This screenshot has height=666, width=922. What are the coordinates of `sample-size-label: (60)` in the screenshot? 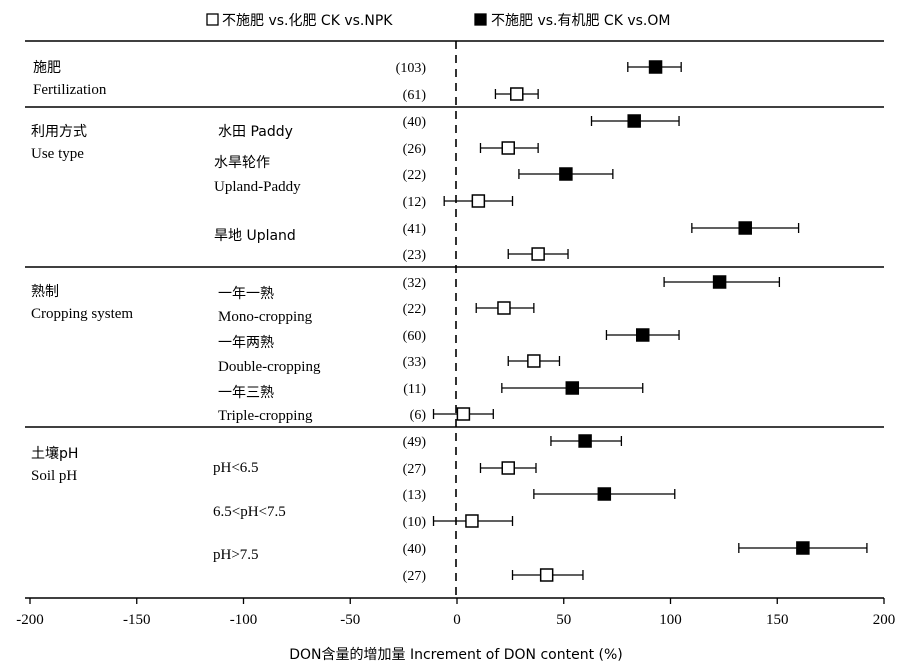 It's located at (415, 336).